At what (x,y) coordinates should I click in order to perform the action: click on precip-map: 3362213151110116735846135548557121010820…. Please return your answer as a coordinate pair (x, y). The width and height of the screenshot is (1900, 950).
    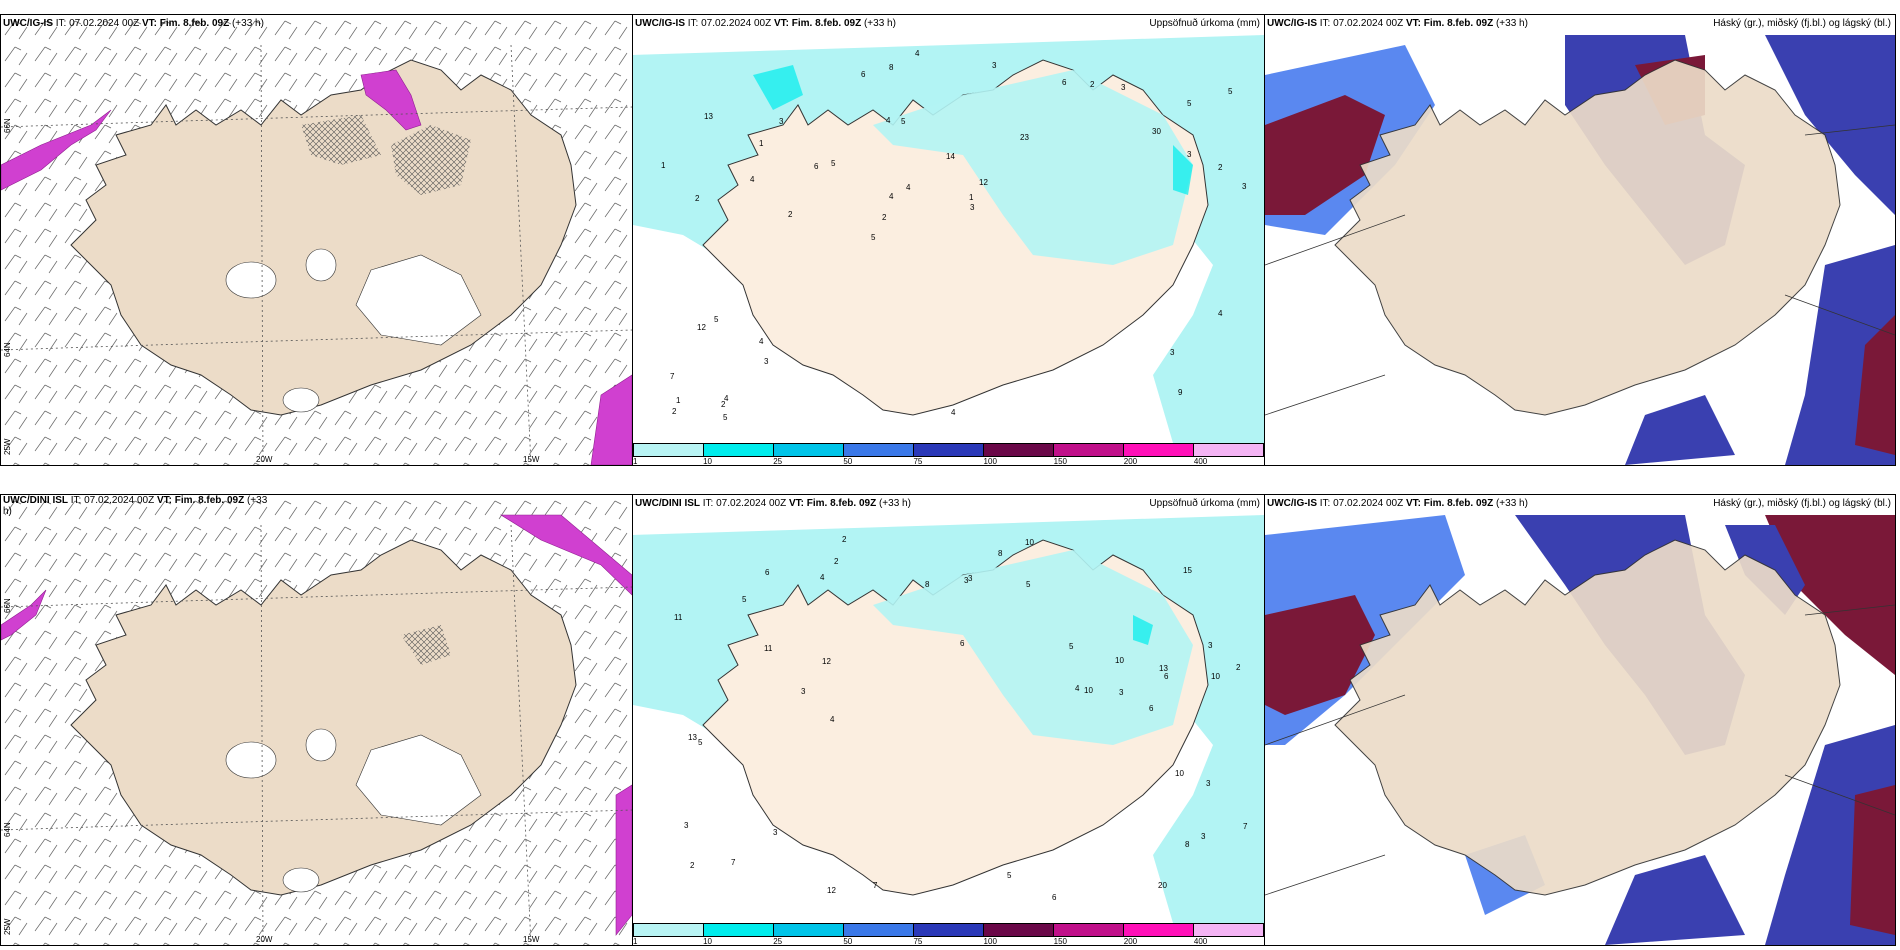
    Looking at the image, I should click on (948, 719).